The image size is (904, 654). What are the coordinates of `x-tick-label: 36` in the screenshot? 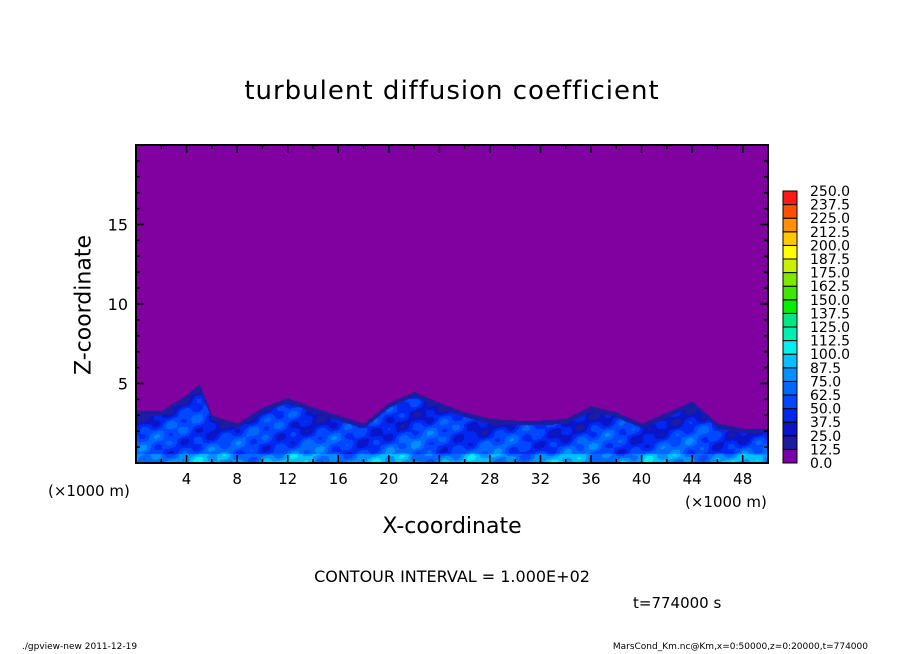 It's located at (590, 479).